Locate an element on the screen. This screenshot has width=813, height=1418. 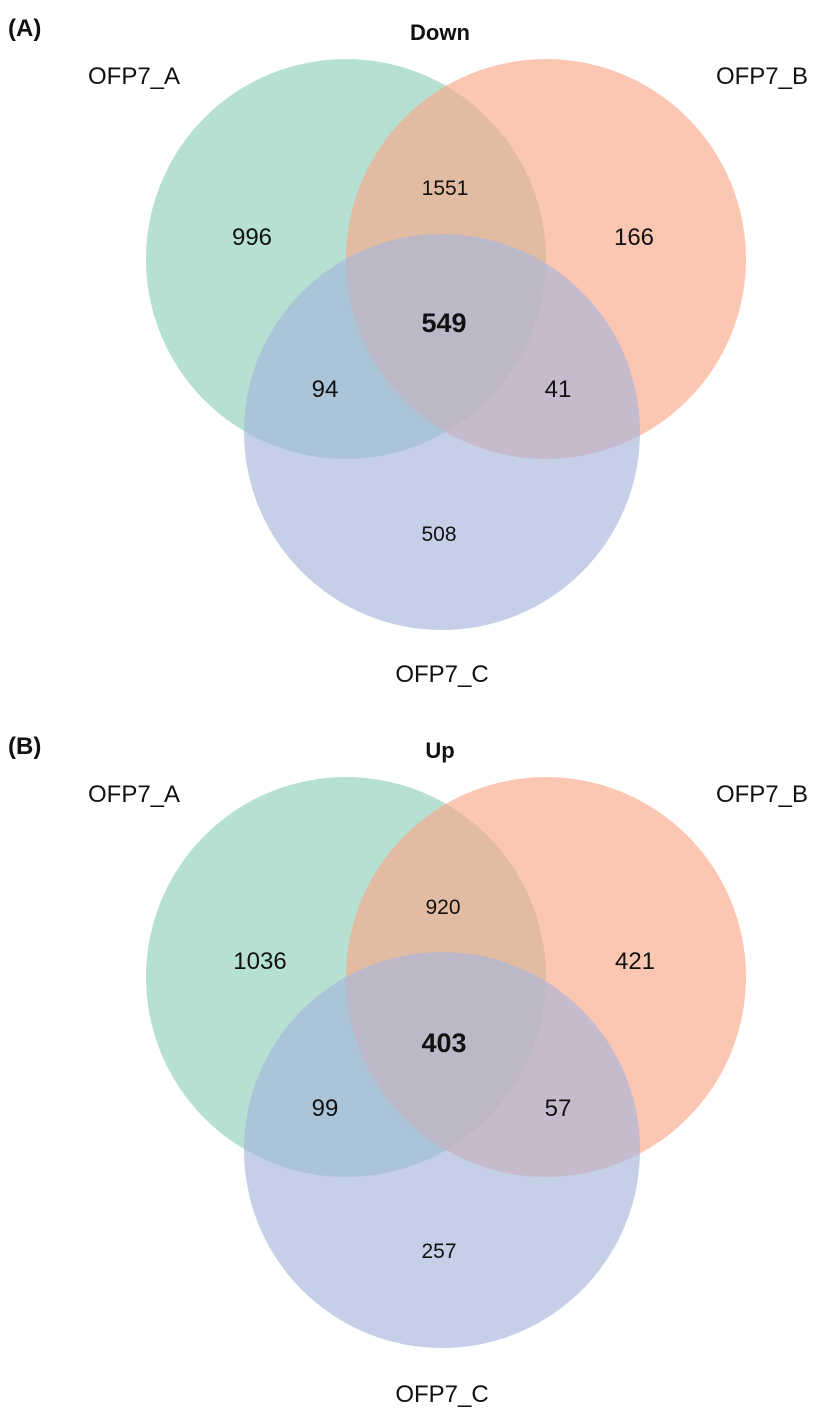
diagram-title: Down is located at coordinates (440, 32).